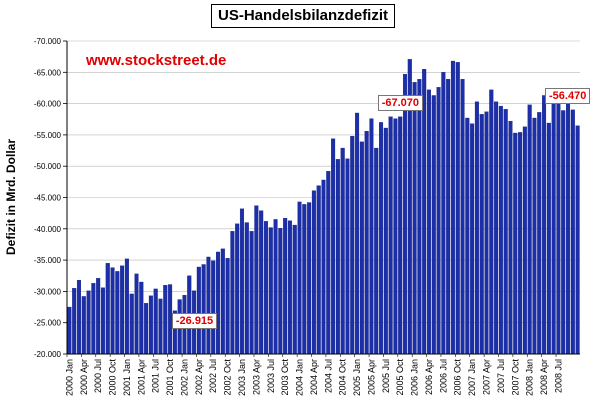  I want to click on x-tick-label: 2001 Apr, so click(141, 377).